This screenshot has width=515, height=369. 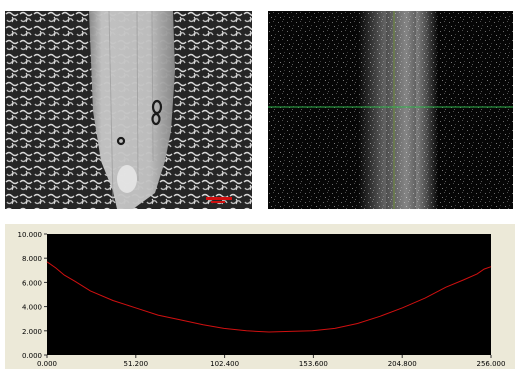 What do you see at coordinates (32, 283) in the screenshot?
I see `y-tick-label: 6.000` at bounding box center [32, 283].